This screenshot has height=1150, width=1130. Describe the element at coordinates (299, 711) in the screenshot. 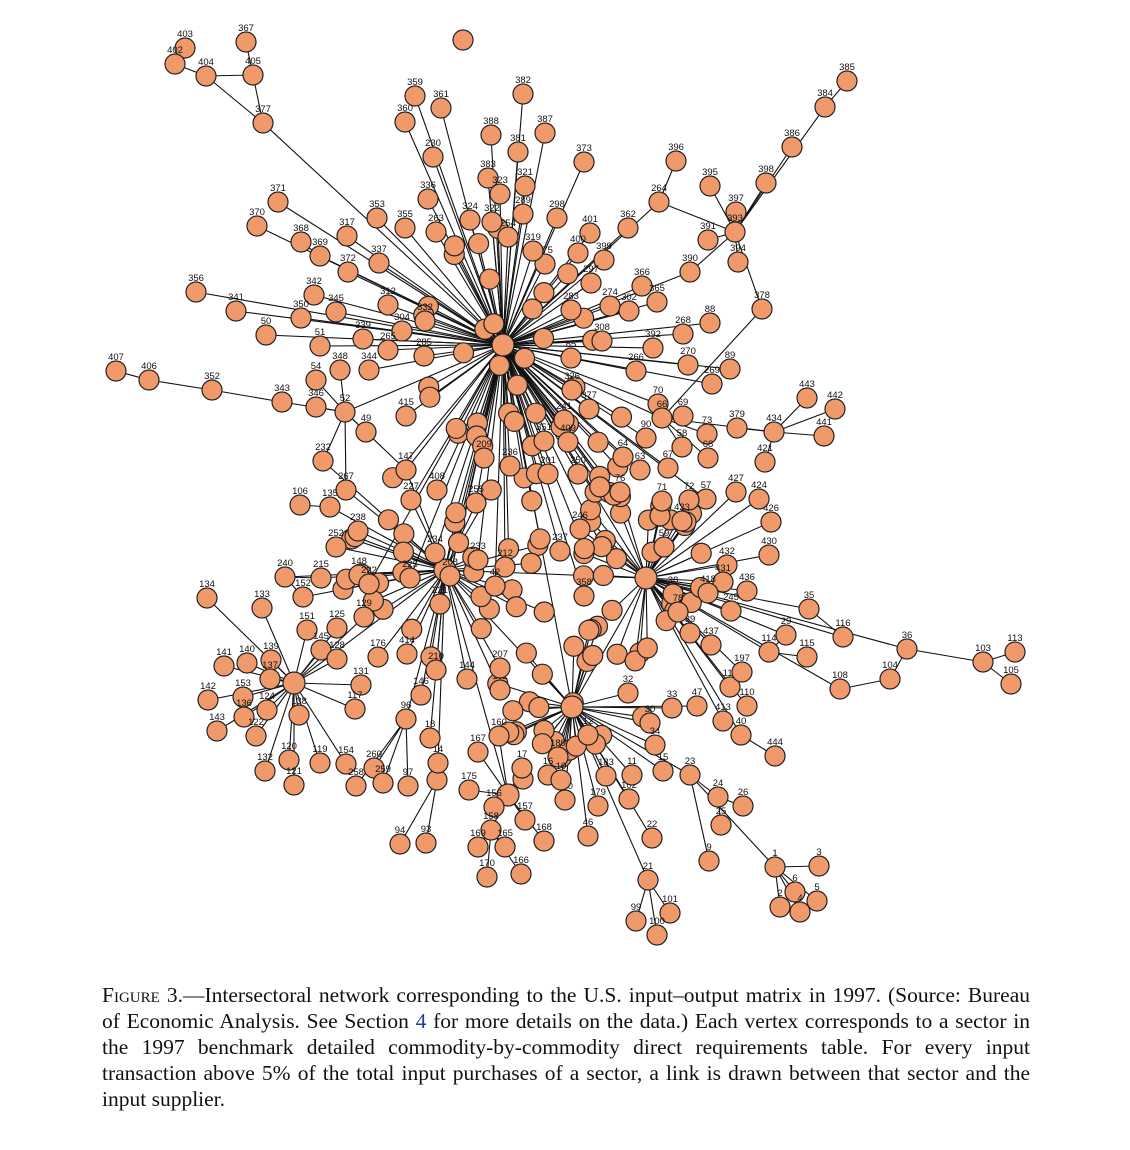

I see `node-138: 138` at that location.